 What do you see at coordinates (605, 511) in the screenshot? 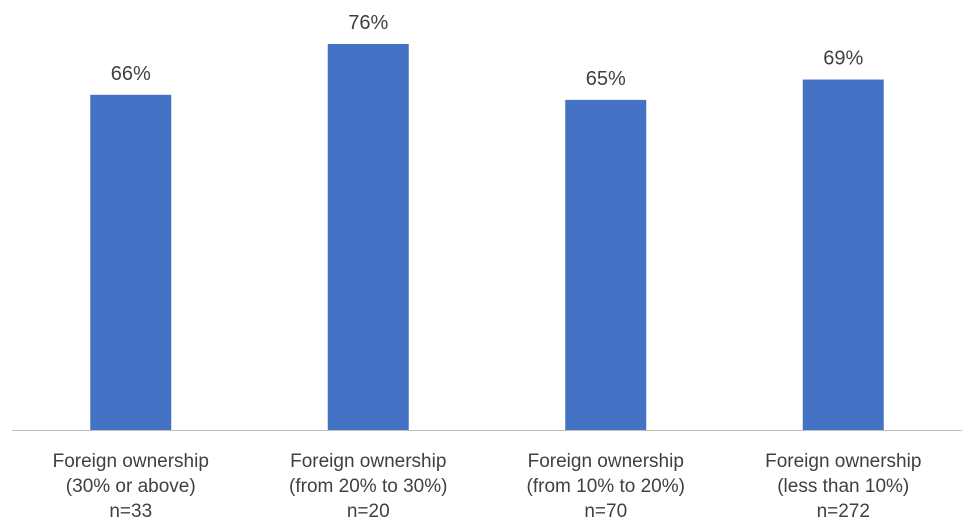
I see `category-label-line: n=70` at bounding box center [605, 511].